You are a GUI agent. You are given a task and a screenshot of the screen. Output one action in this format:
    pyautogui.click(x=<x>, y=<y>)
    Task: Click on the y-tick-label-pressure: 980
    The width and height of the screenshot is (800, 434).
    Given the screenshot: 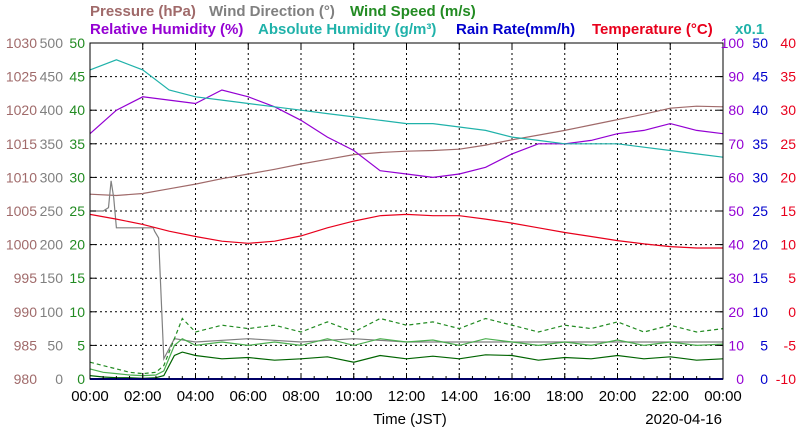 What is the action you would take?
    pyautogui.click(x=26, y=379)
    